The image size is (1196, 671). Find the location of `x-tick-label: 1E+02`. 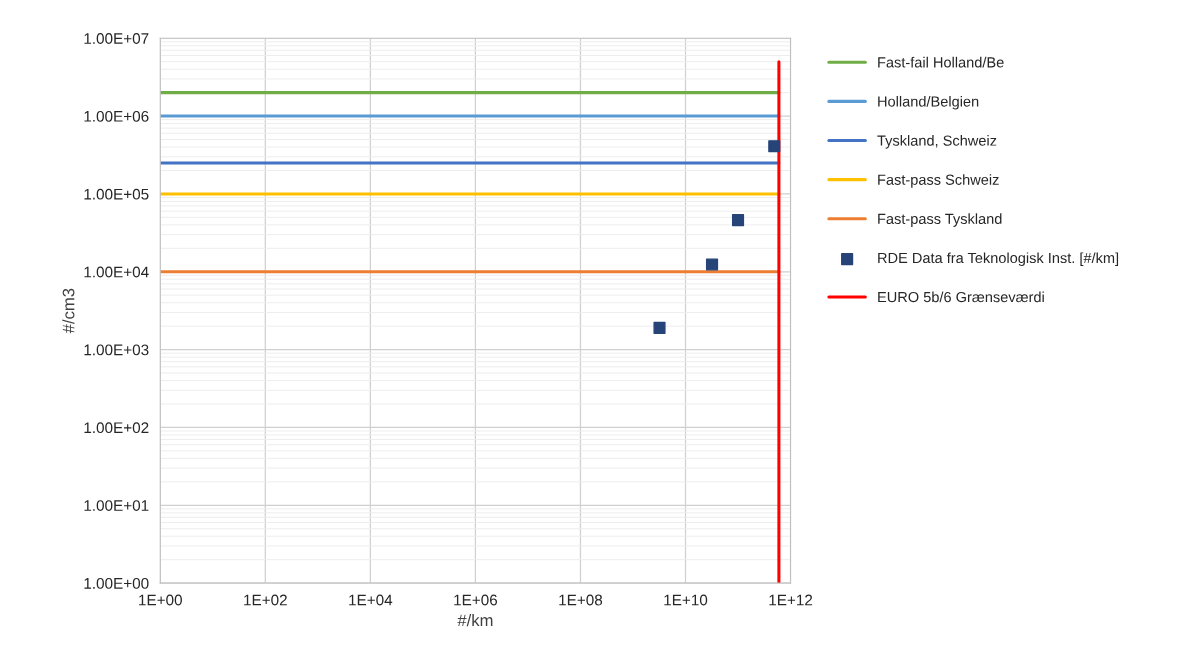

x-tick-label: 1E+02 is located at coordinates (265, 600).